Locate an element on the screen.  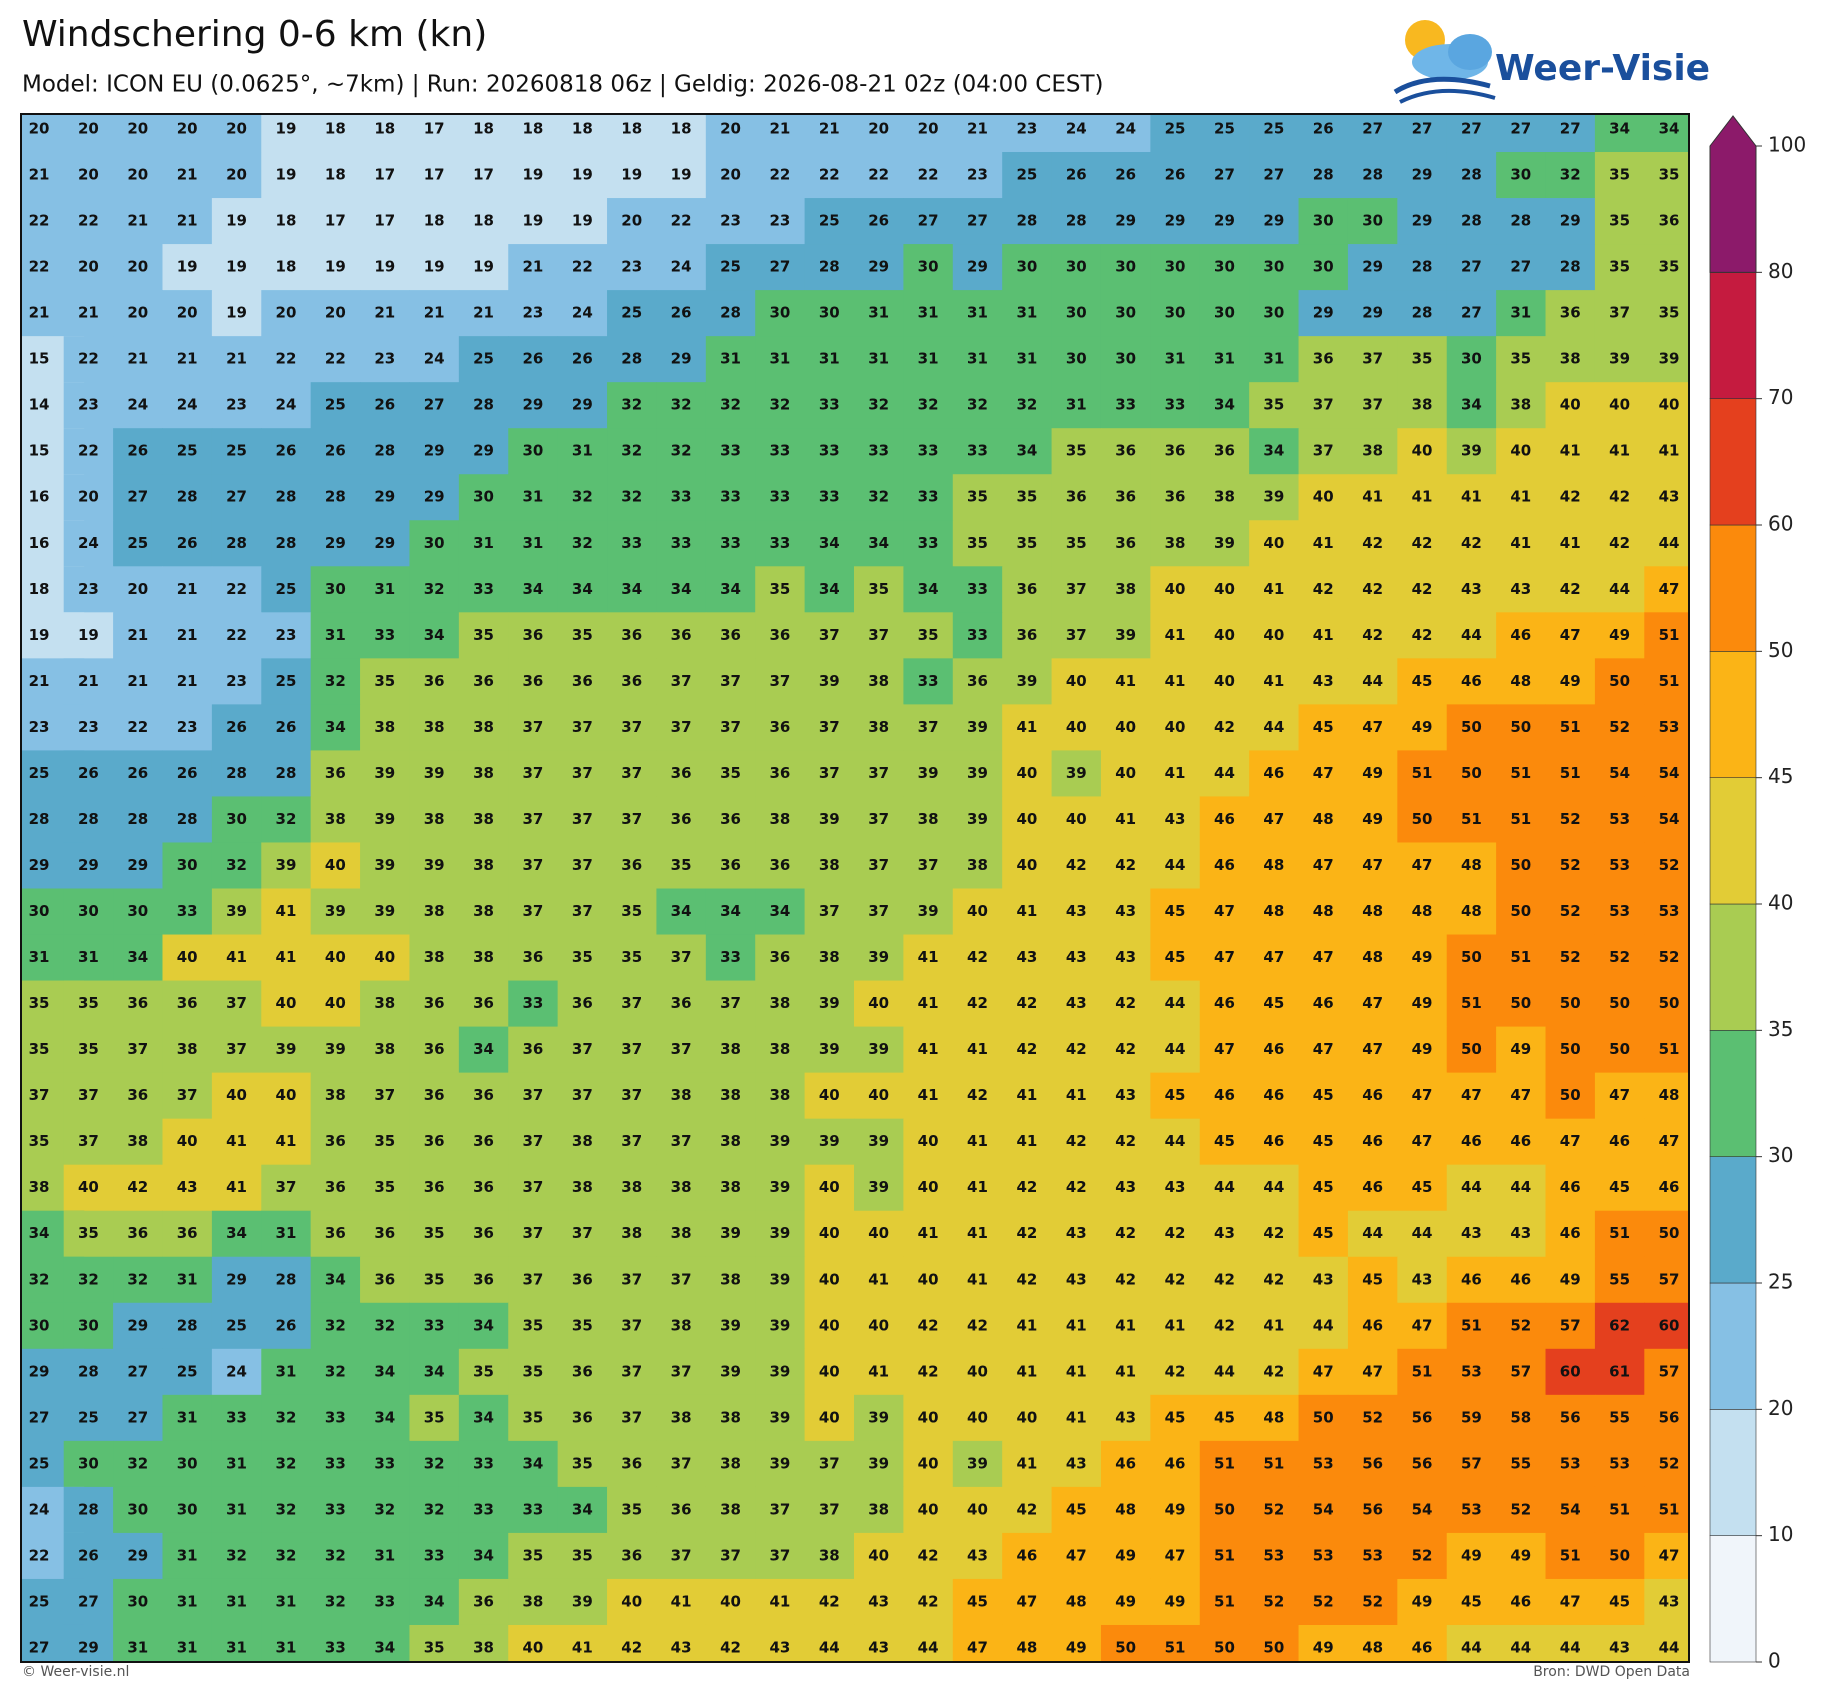
shear-value: 23 is located at coordinates (187, 727).